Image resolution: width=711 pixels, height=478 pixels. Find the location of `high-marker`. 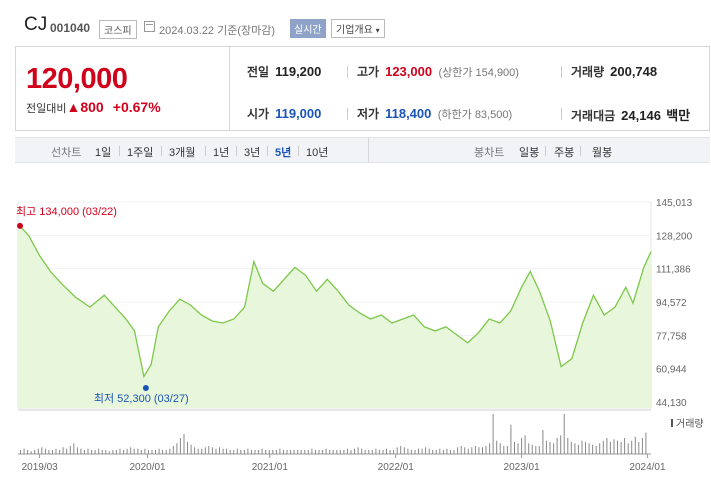

high-marker is located at coordinates (20, 225).